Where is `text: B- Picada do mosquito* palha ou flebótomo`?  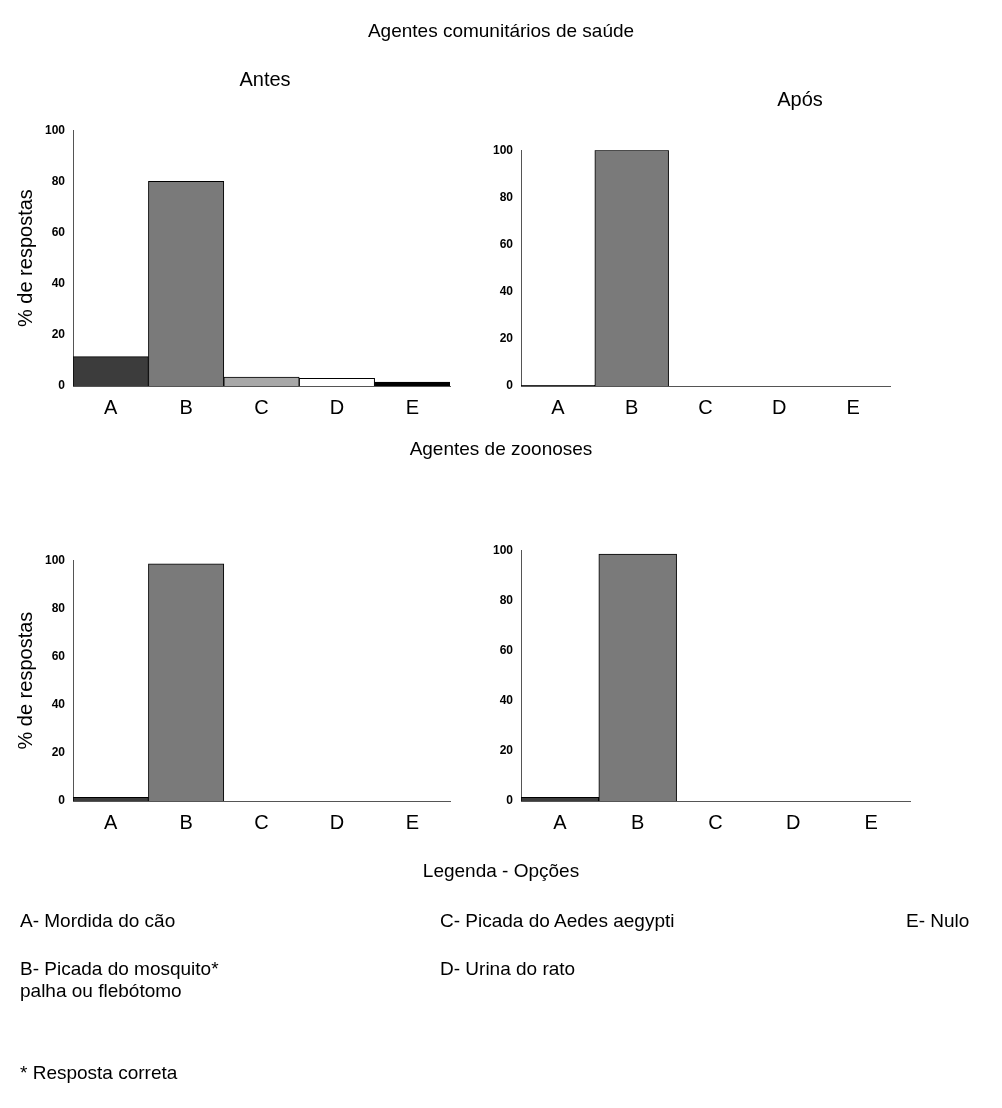
text: B- Picada do mosquito* palha ou flebótomo is located at coordinates (120, 980).